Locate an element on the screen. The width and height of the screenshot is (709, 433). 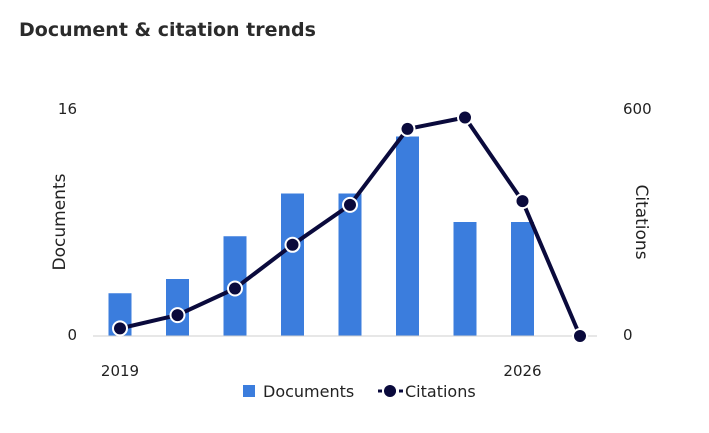
y-right-tick-max: 600 is located at coordinates (637, 109).